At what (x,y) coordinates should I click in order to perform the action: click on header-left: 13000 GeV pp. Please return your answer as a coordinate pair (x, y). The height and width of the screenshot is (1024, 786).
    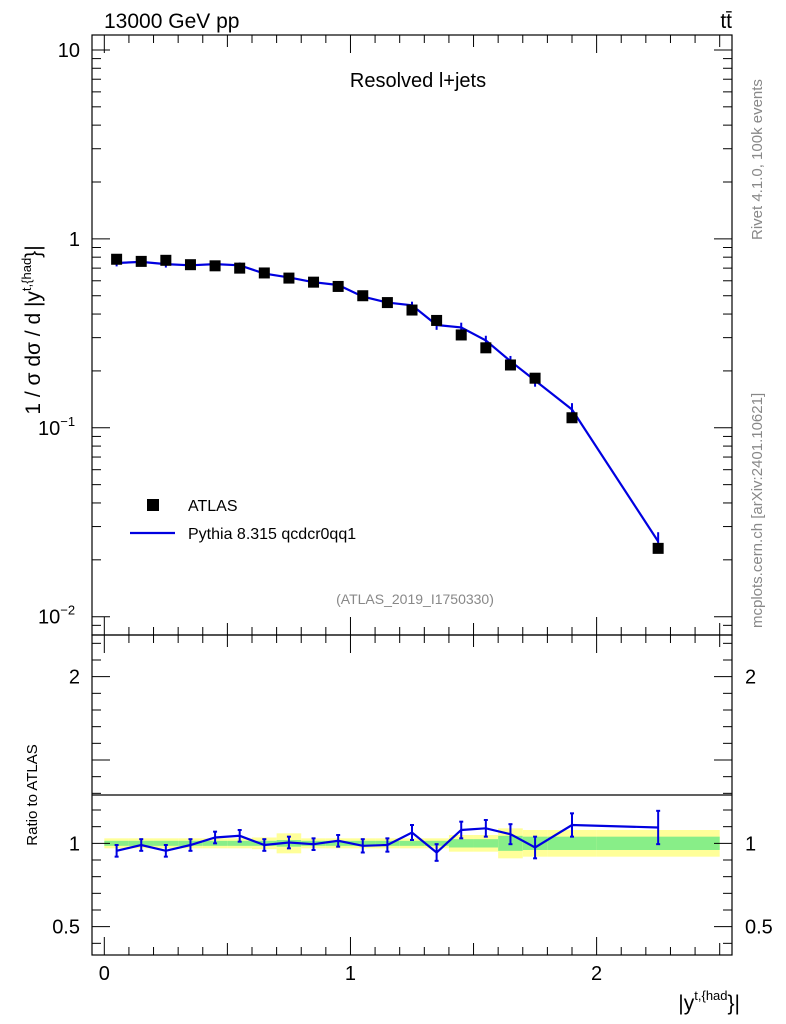
    Looking at the image, I should click on (171, 21).